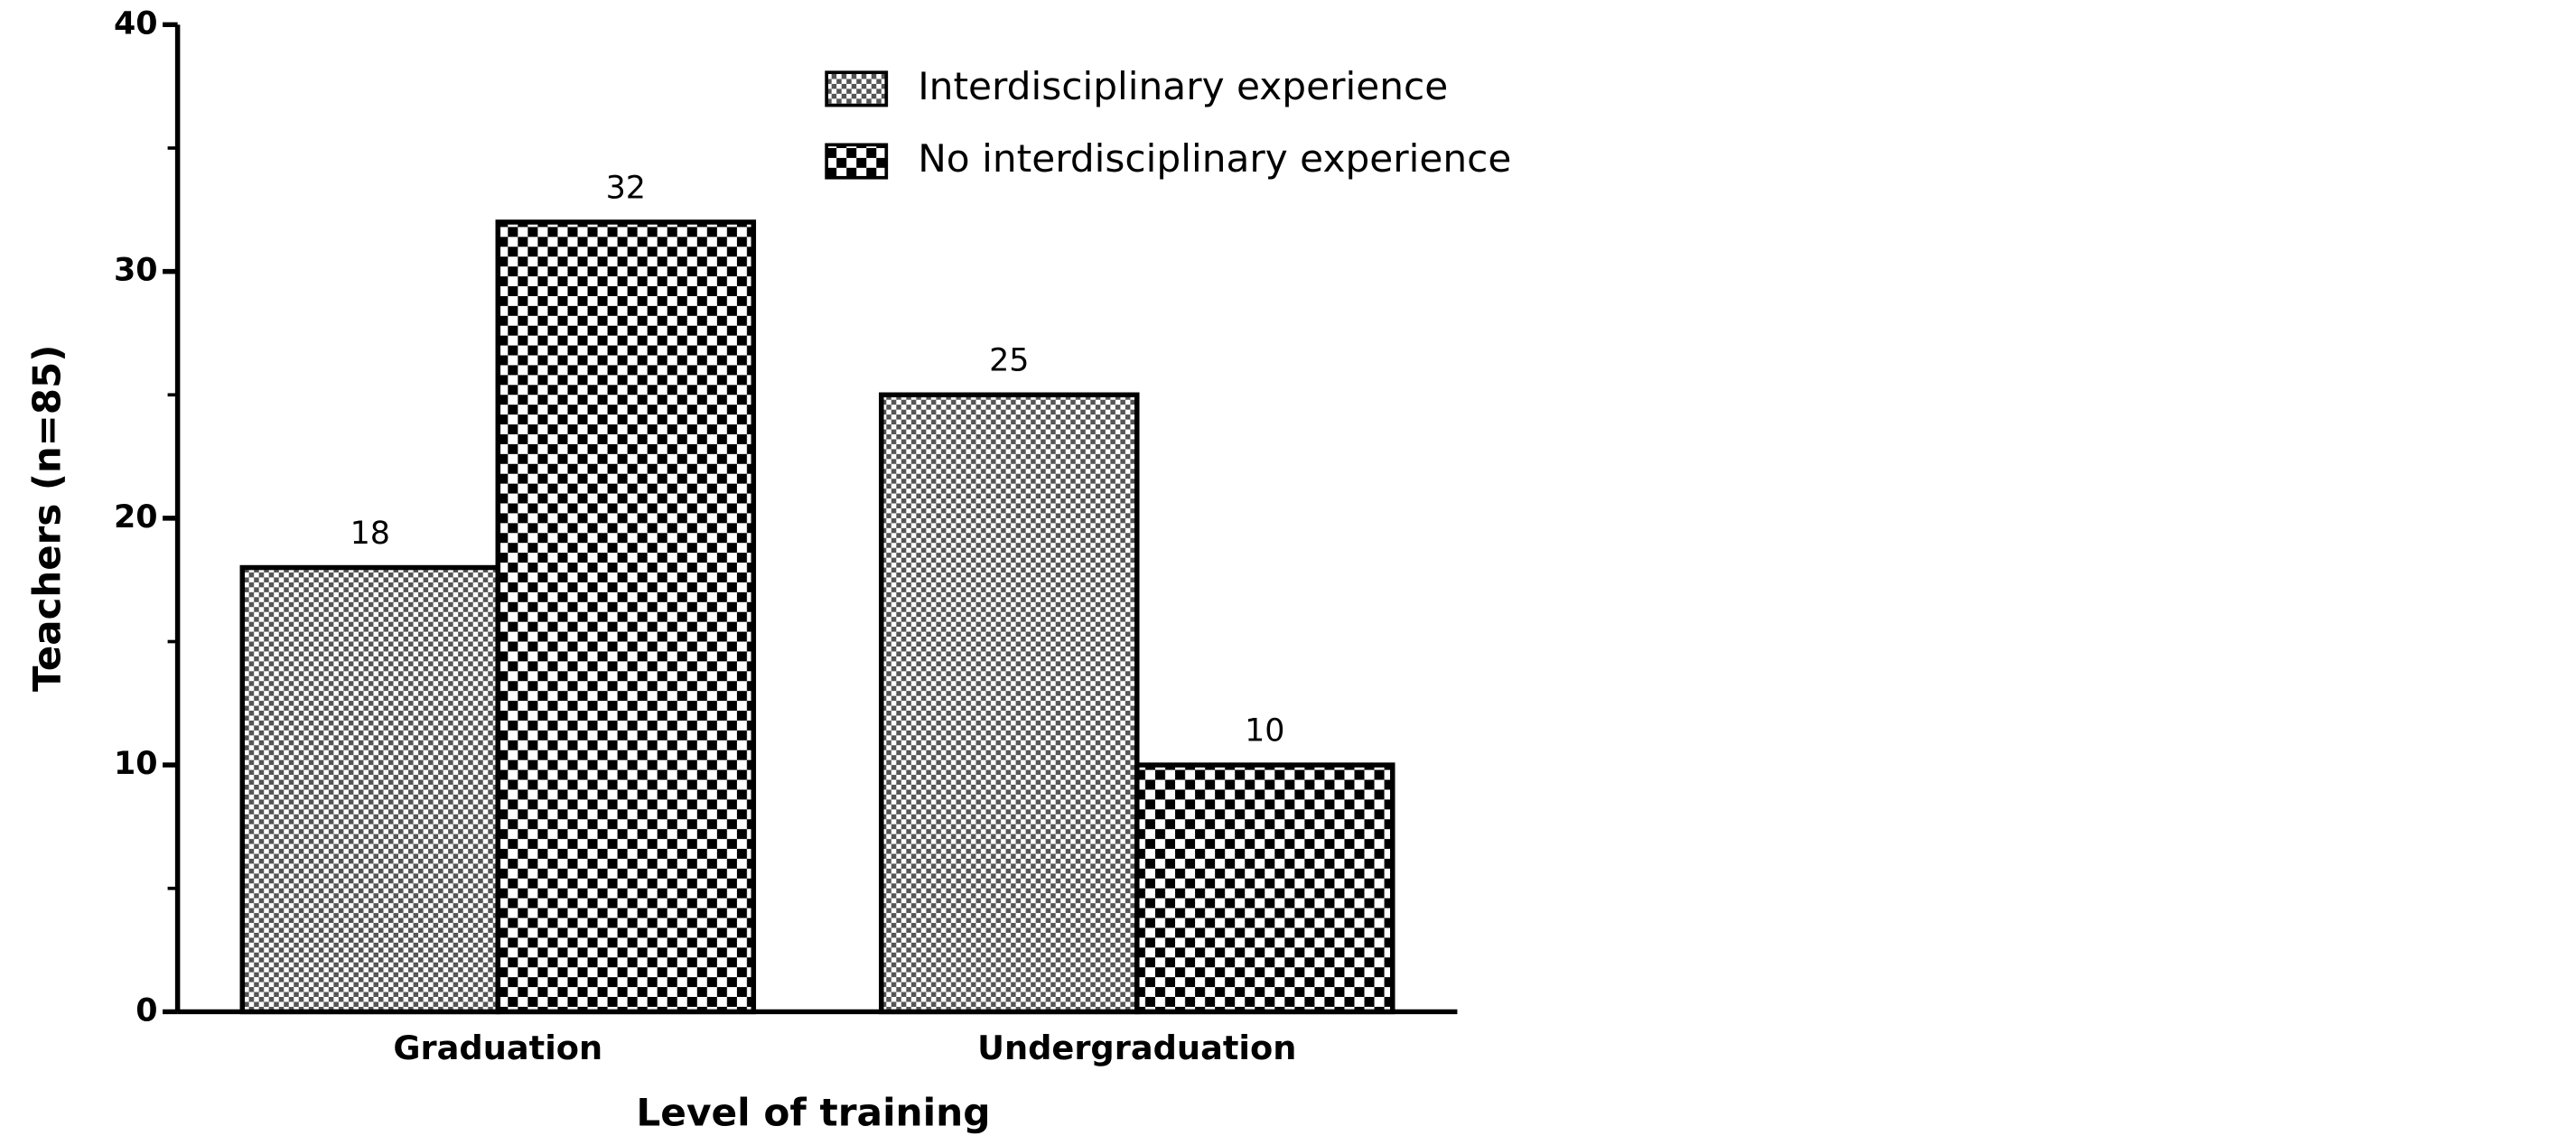  I want to click on x-tick-label: Graduation, so click(497, 1048).